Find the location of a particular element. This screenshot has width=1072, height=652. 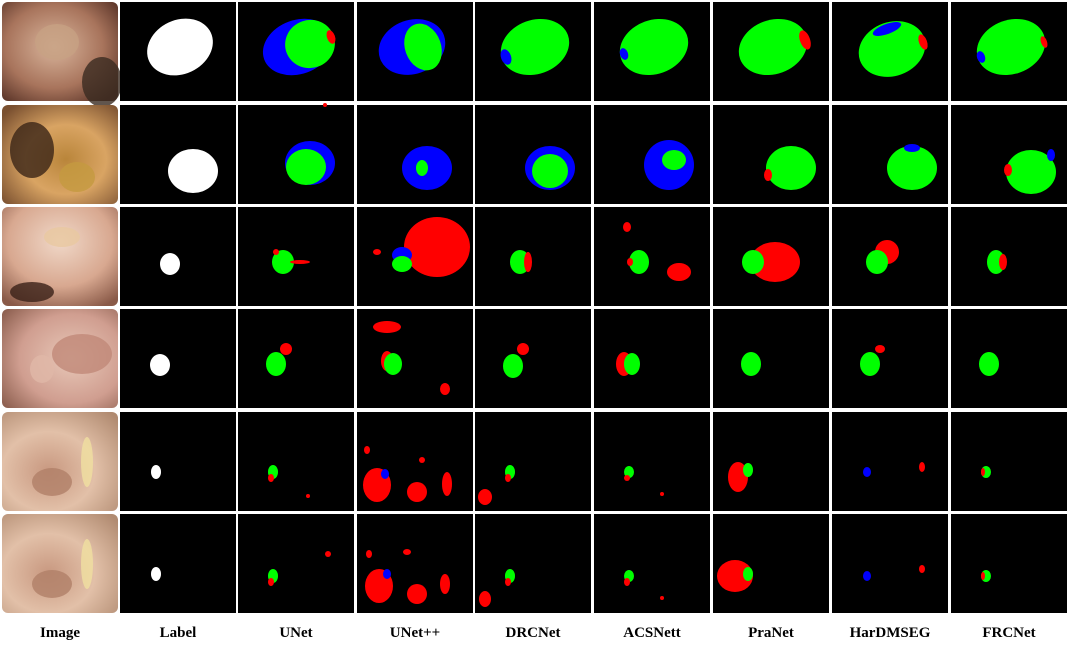

column-label: ACSNett is located at coordinates (652, 633).